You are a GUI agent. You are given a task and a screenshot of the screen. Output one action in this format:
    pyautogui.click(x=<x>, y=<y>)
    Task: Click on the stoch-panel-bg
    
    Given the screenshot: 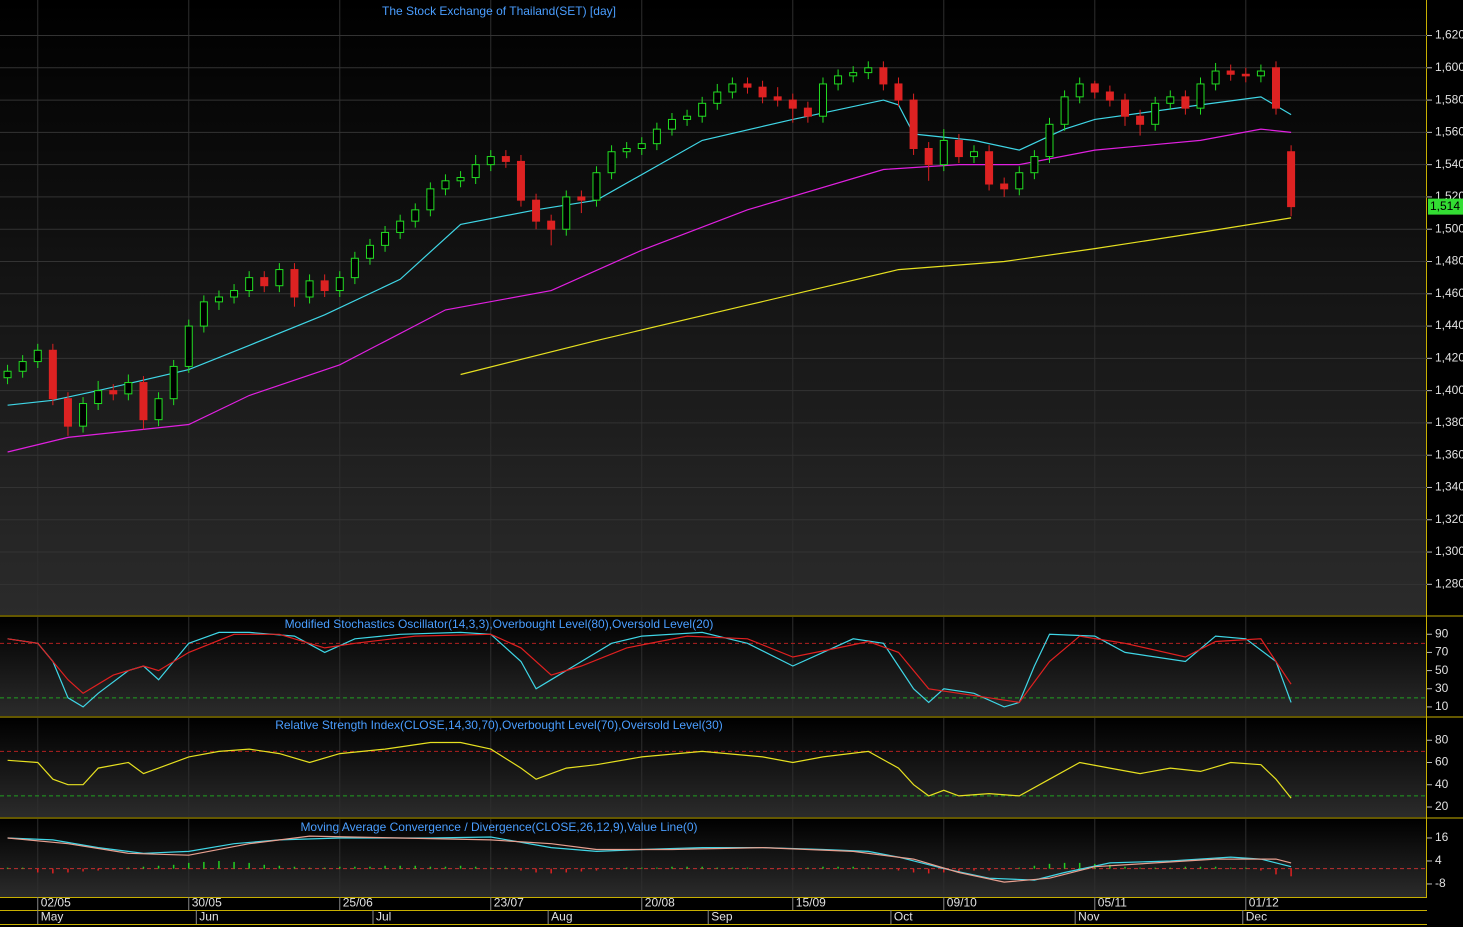 What is the action you would take?
    pyautogui.click(x=713, y=666)
    